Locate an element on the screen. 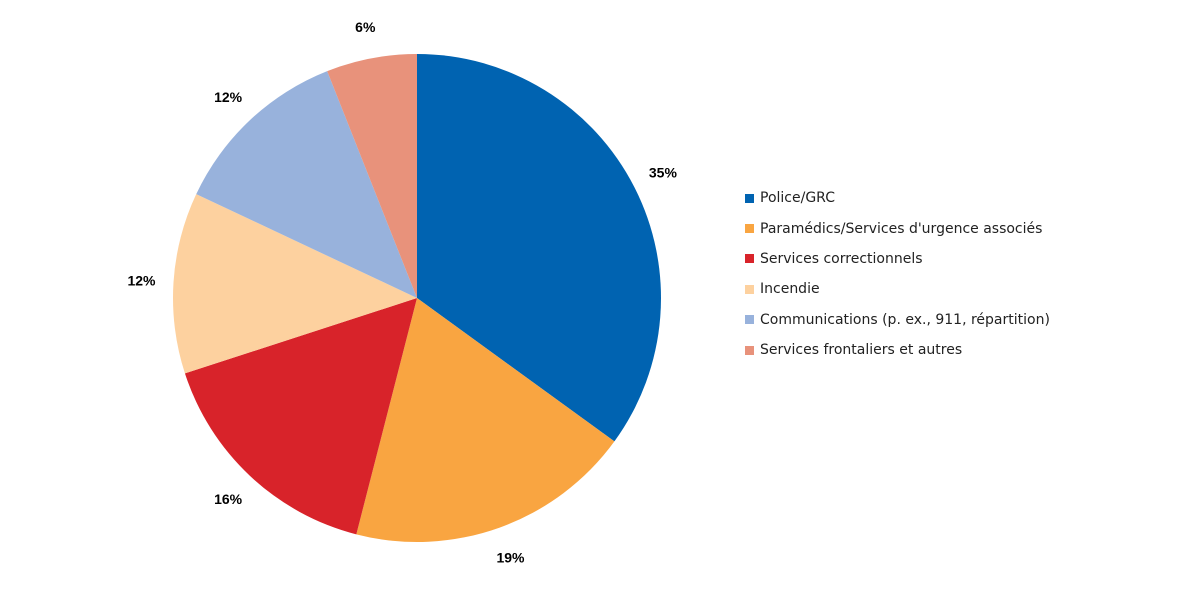 The width and height of the screenshot is (1182, 609). pie-slice-services-correctionnels is located at coordinates (300, 416).